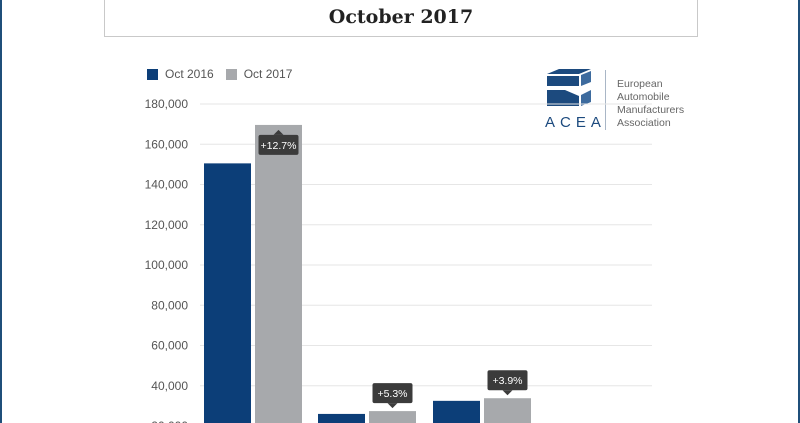 This screenshot has height=423, width=800. I want to click on acea-logo-acronym: ACEA, so click(575, 122).